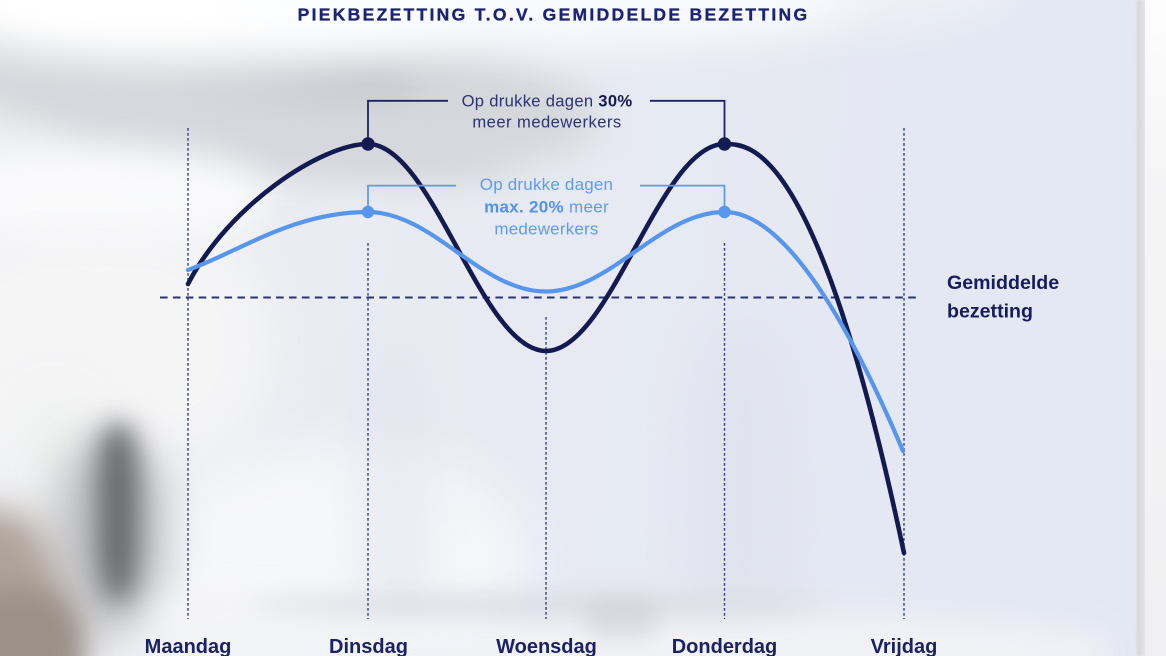 The image size is (1166, 656). Describe the element at coordinates (904, 646) in the screenshot. I see `svg-text: Vrijdag` at that location.